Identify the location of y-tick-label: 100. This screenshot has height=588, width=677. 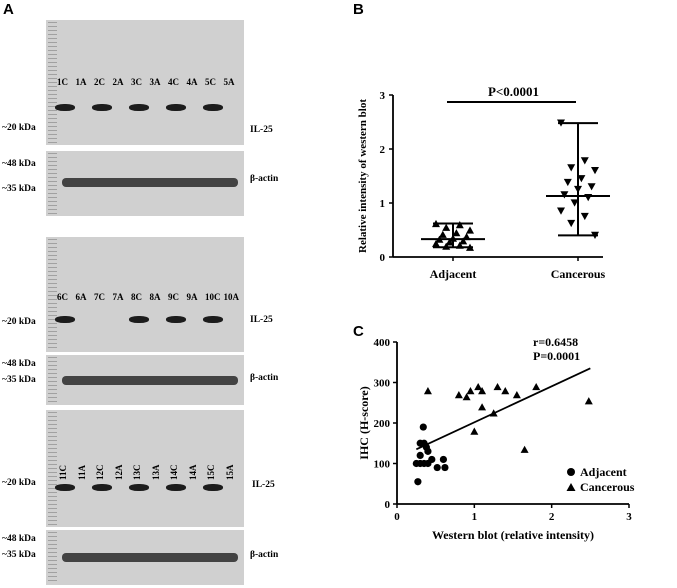
(382, 465).